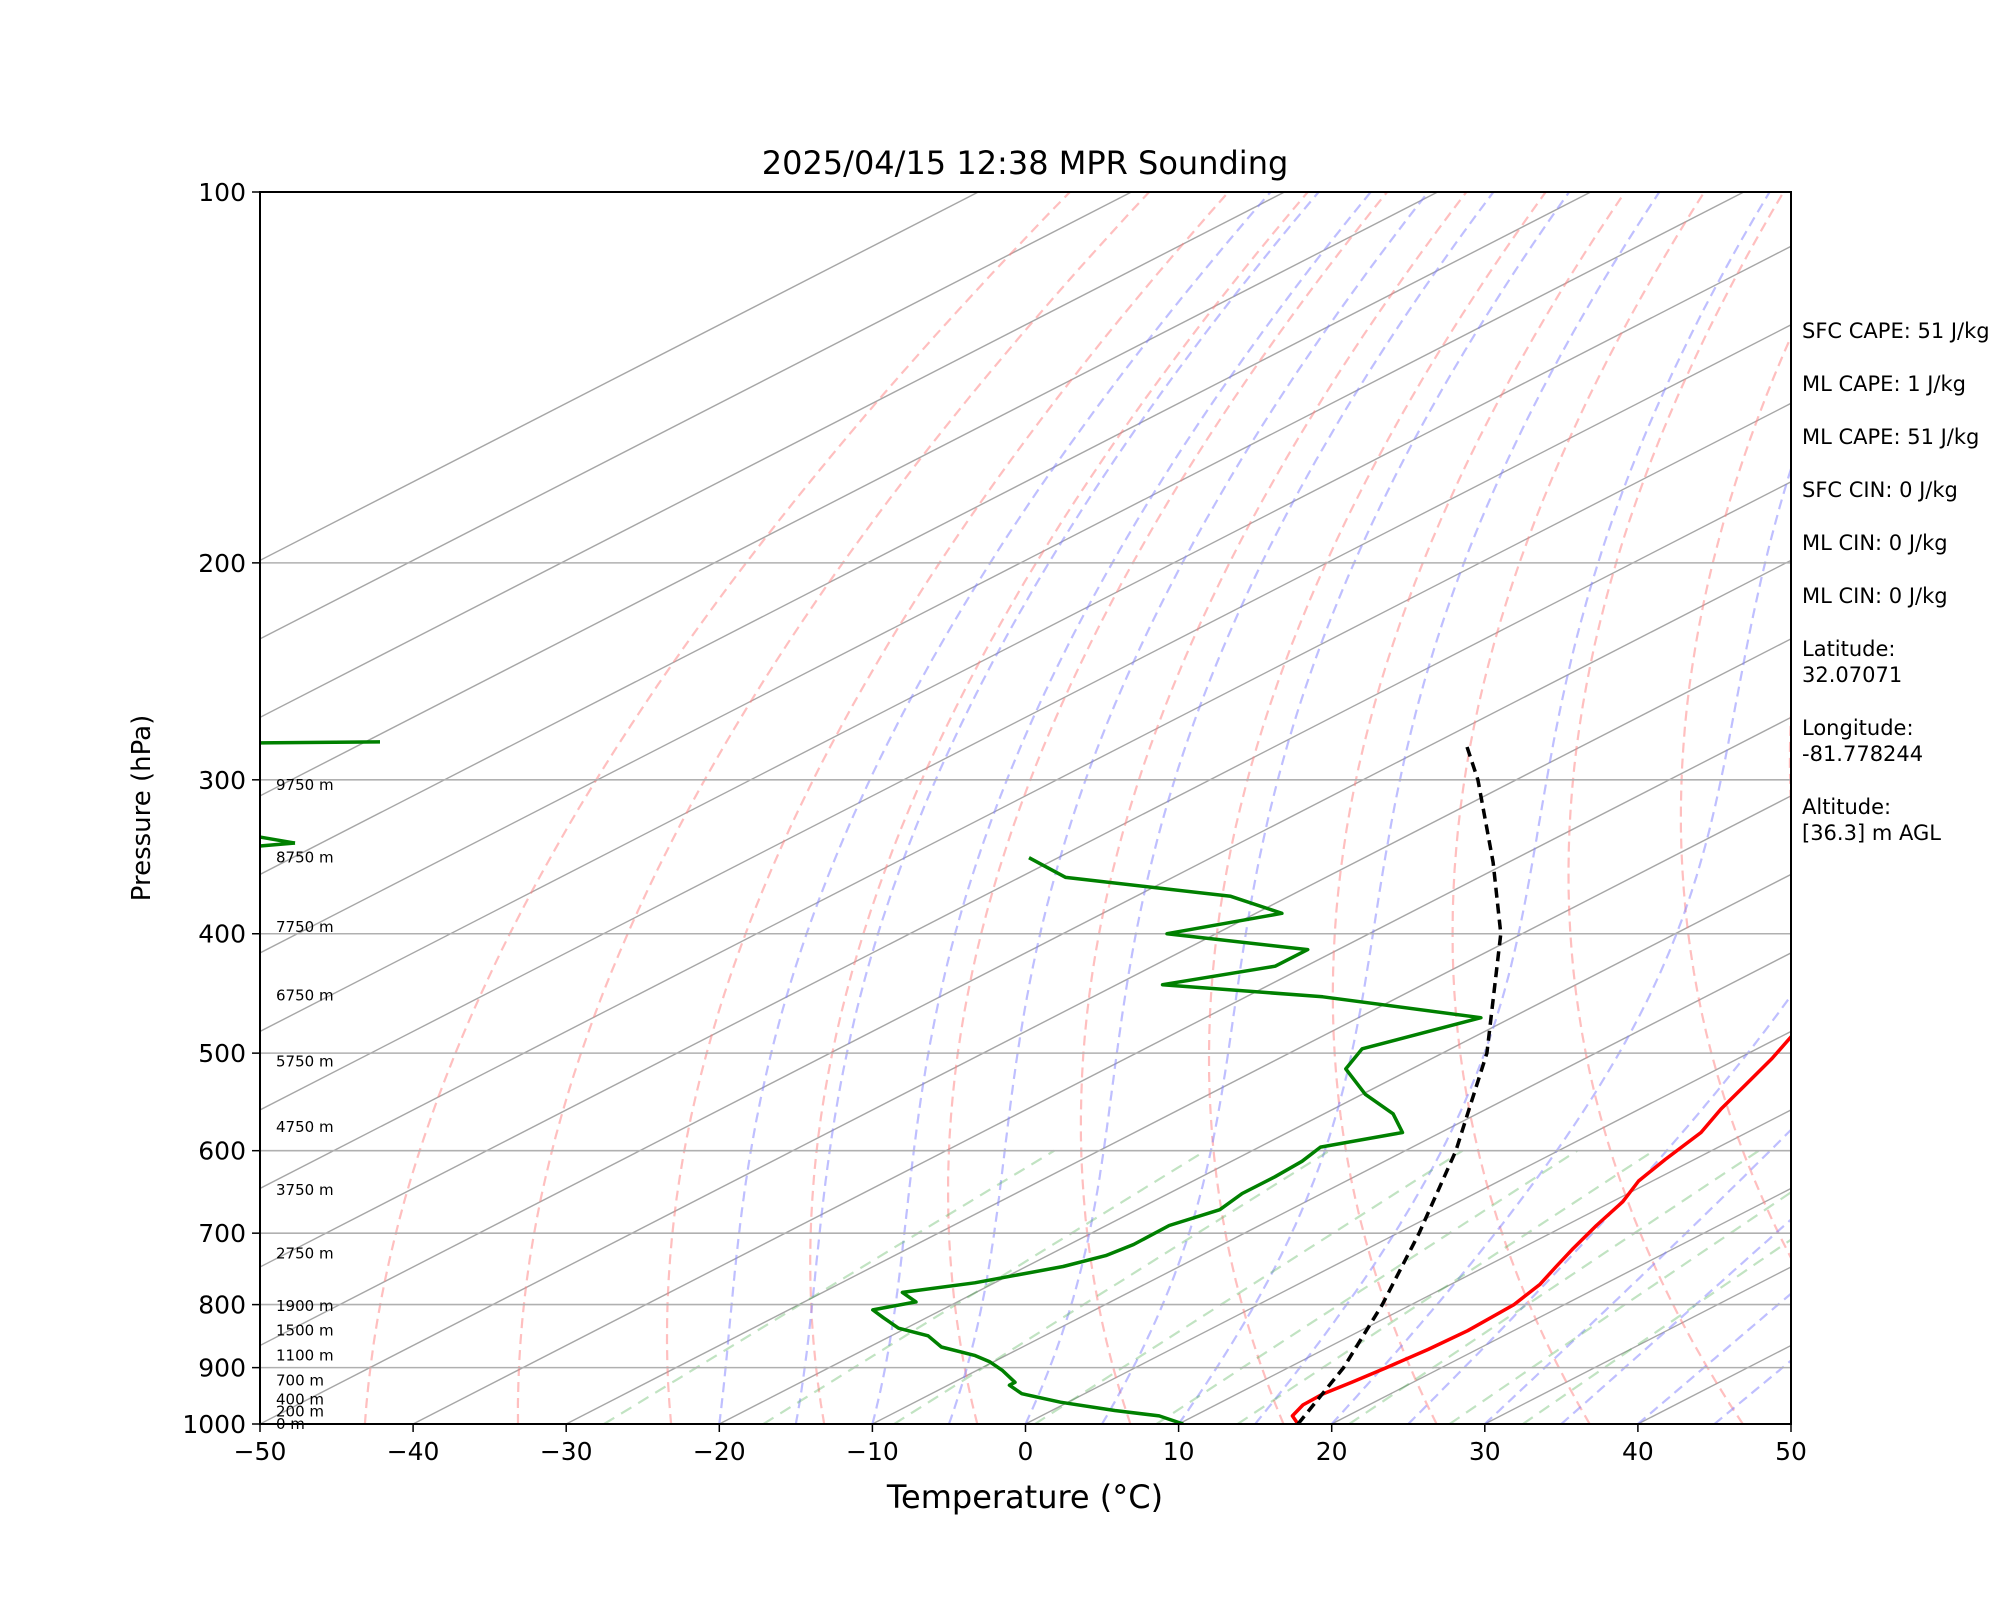 This screenshot has height=1600, width=2000. Describe the element at coordinates (305, 785) in the screenshot. I see `height-label: 9750 m` at that location.